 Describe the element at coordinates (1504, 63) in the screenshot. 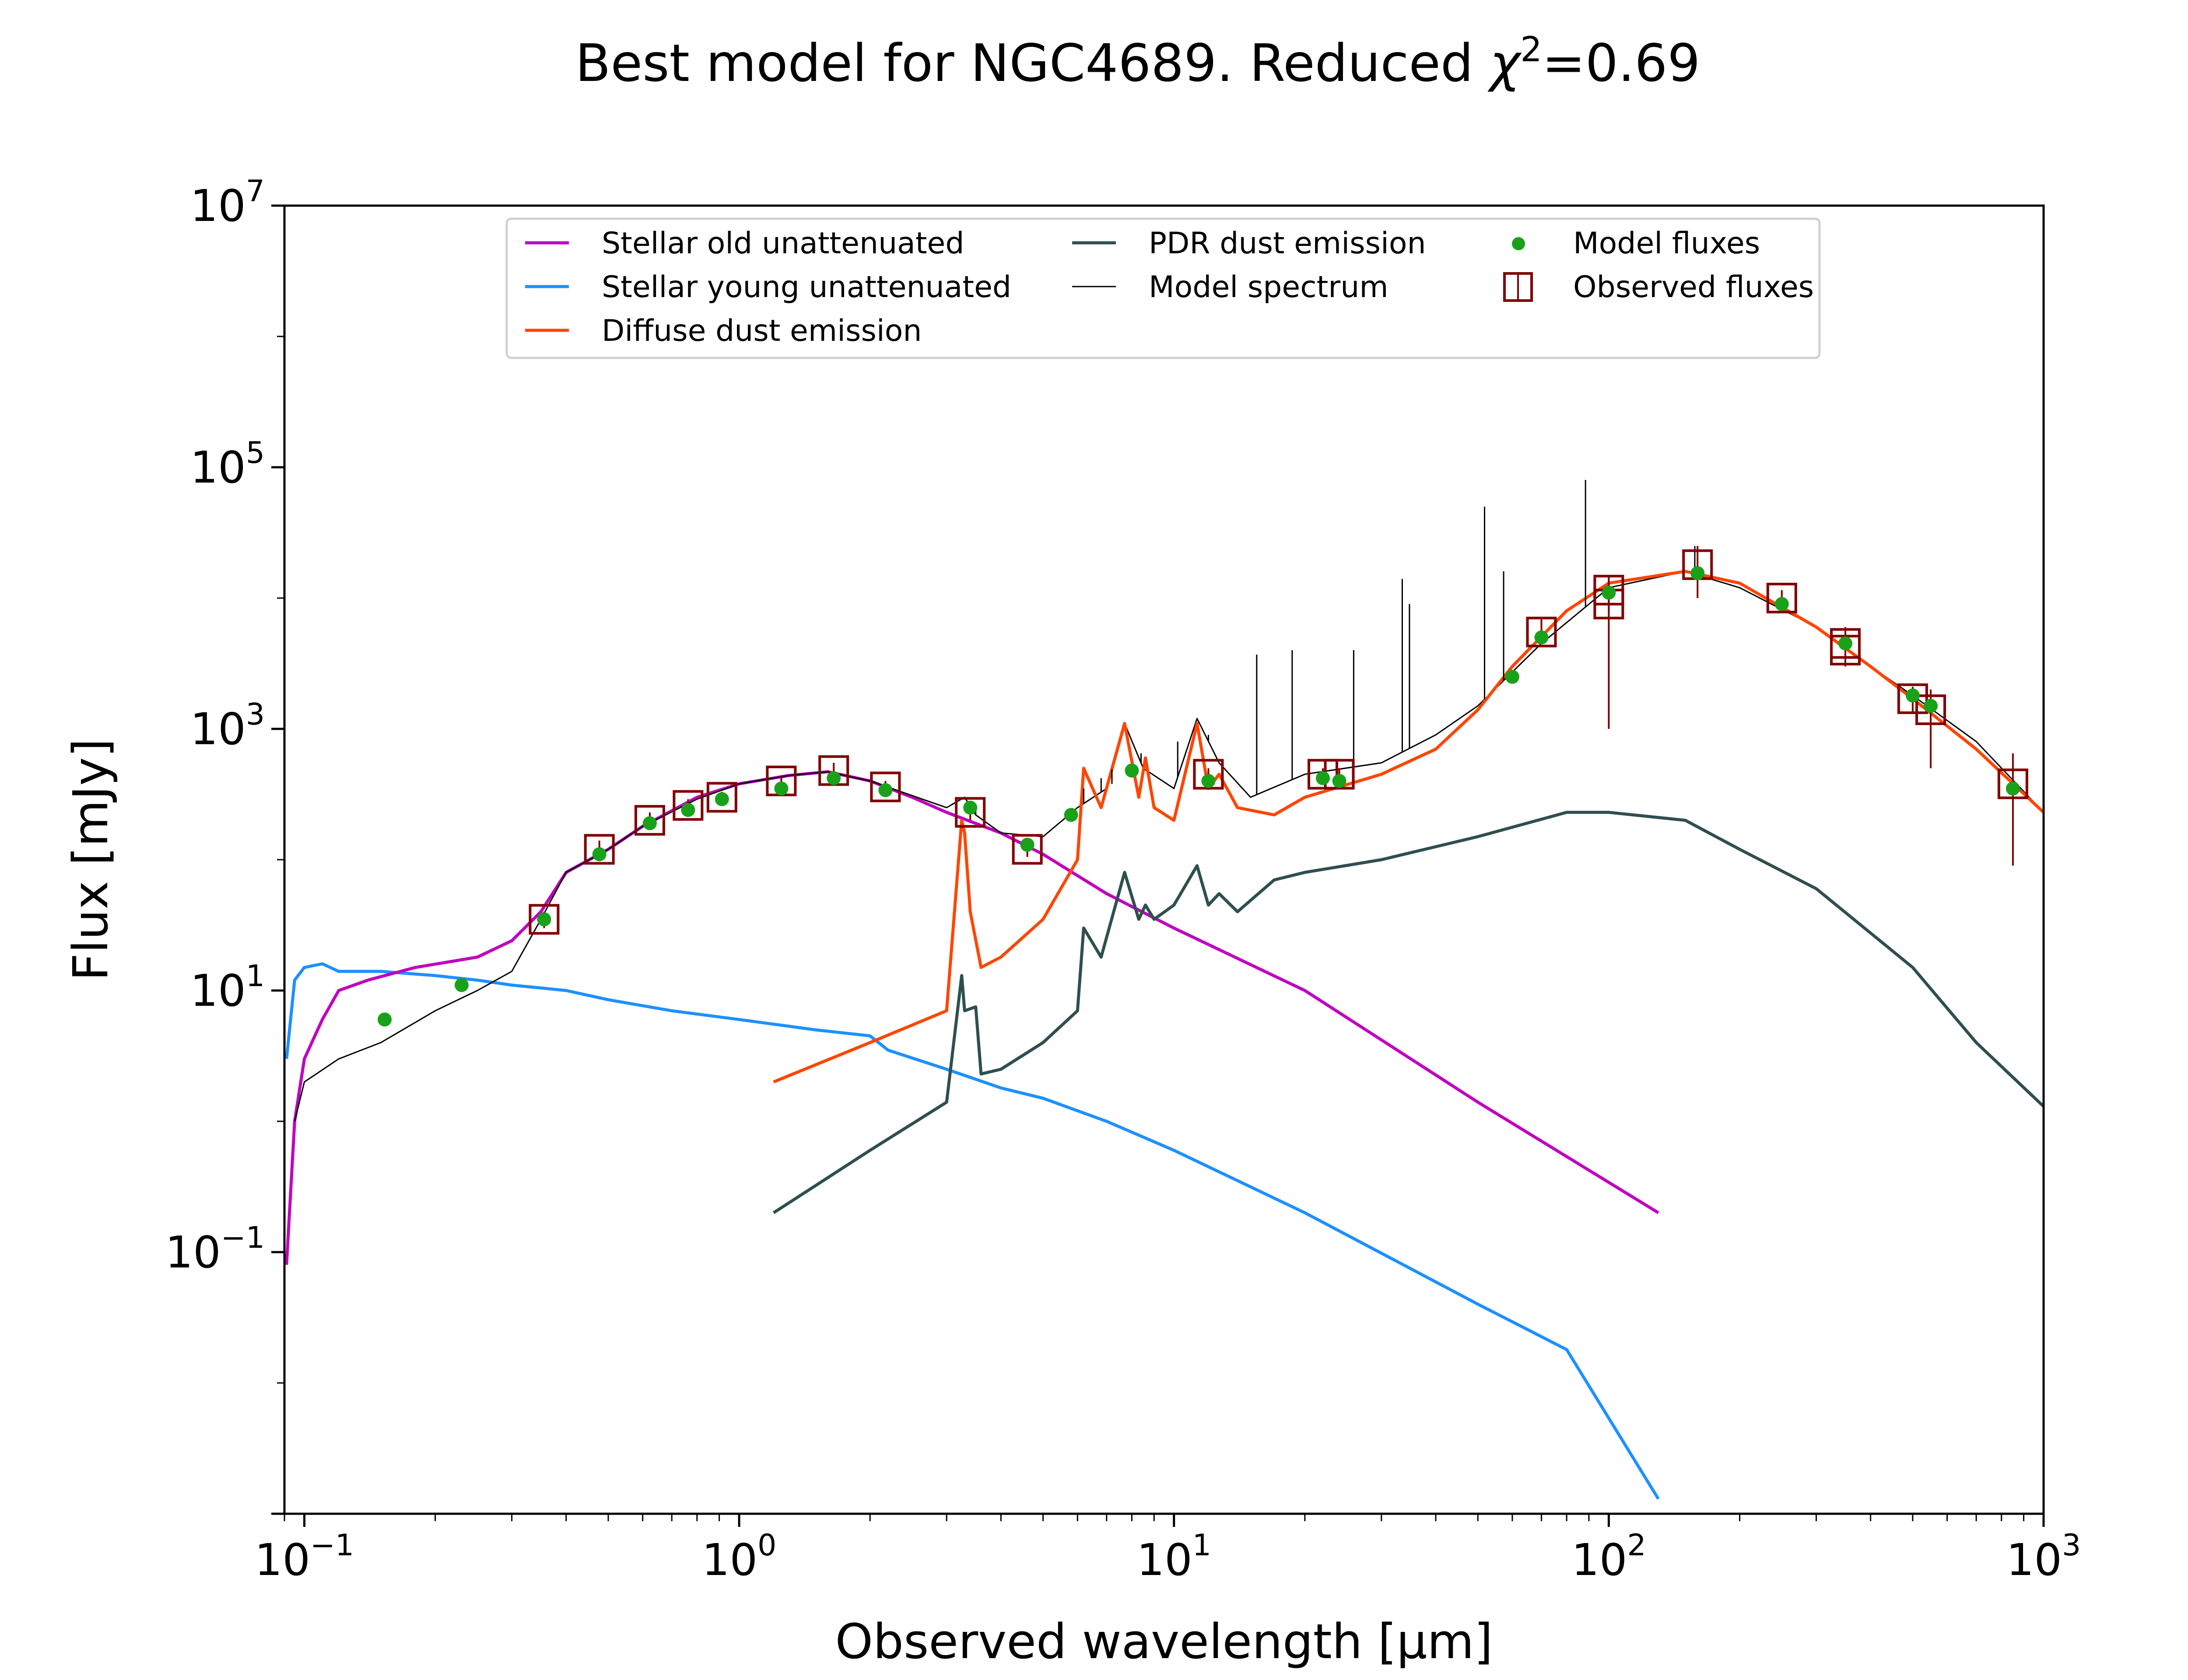

I see `title-chi: χ` at that location.